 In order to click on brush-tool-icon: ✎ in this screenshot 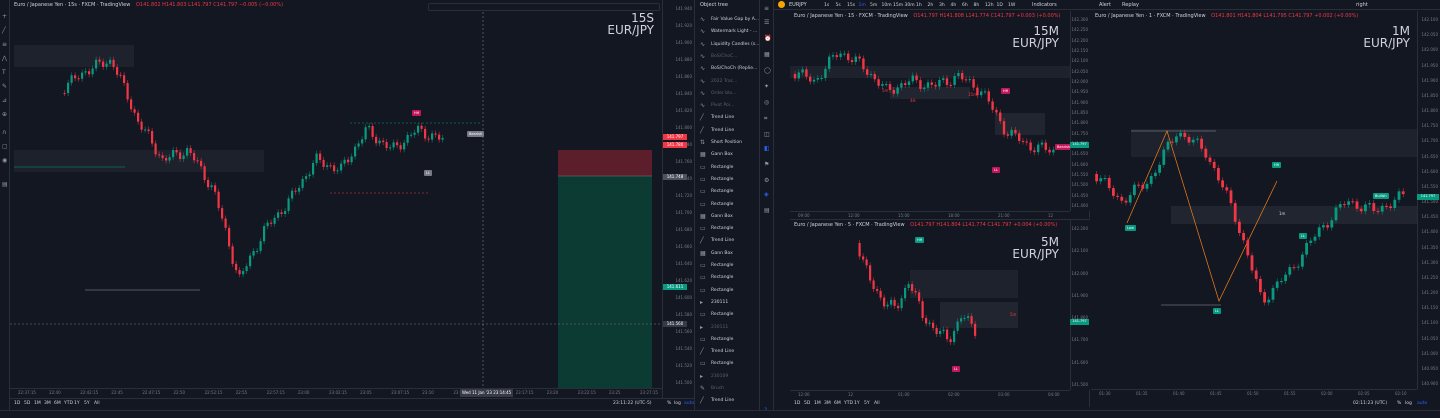, I will do `click(5, 86)`.